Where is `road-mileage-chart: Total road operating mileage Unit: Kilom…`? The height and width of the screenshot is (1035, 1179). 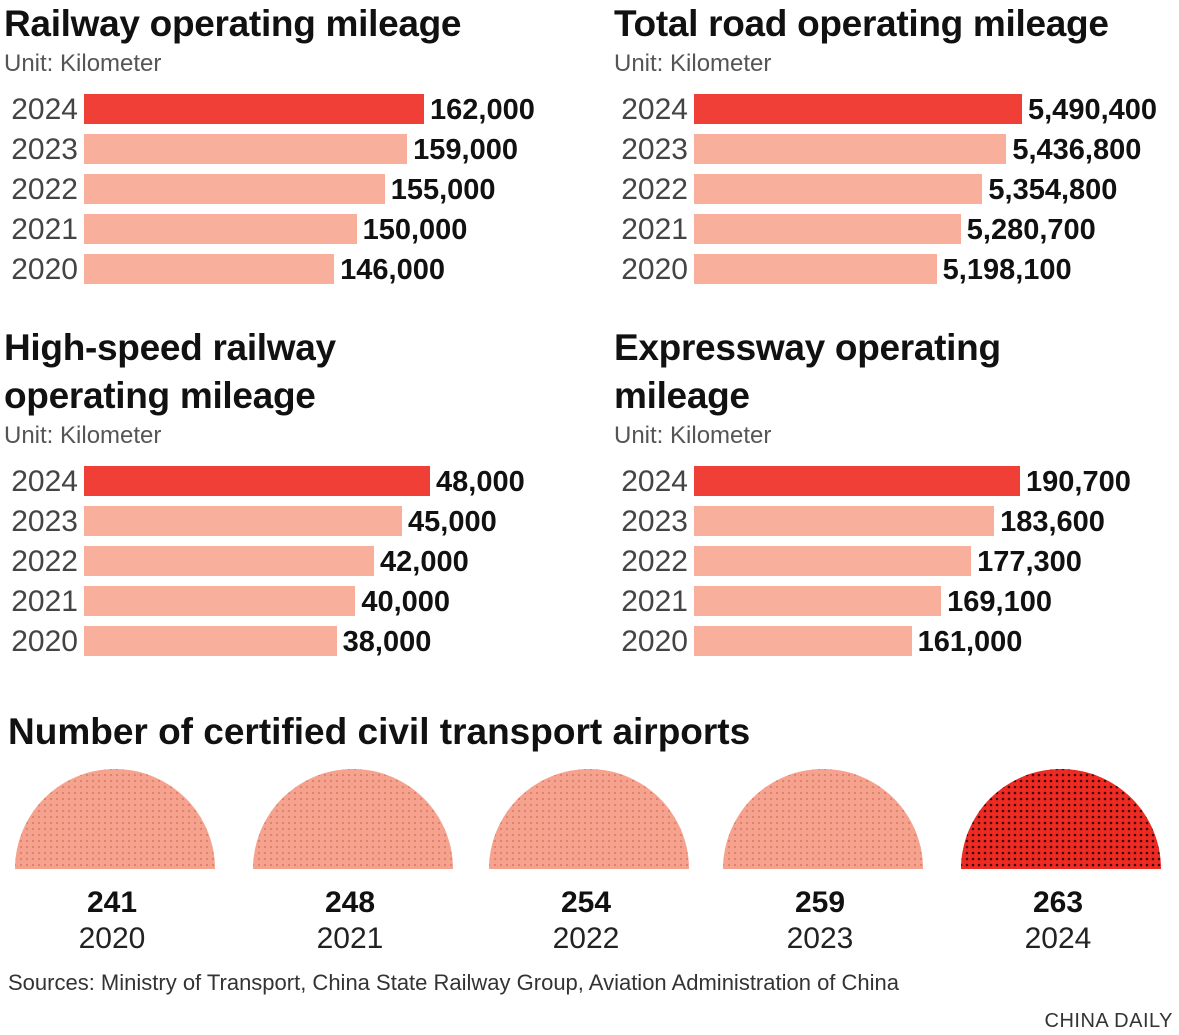
road-mileage-chart: Total road operating mileage Unit: Kilom… is located at coordinates (896, 146).